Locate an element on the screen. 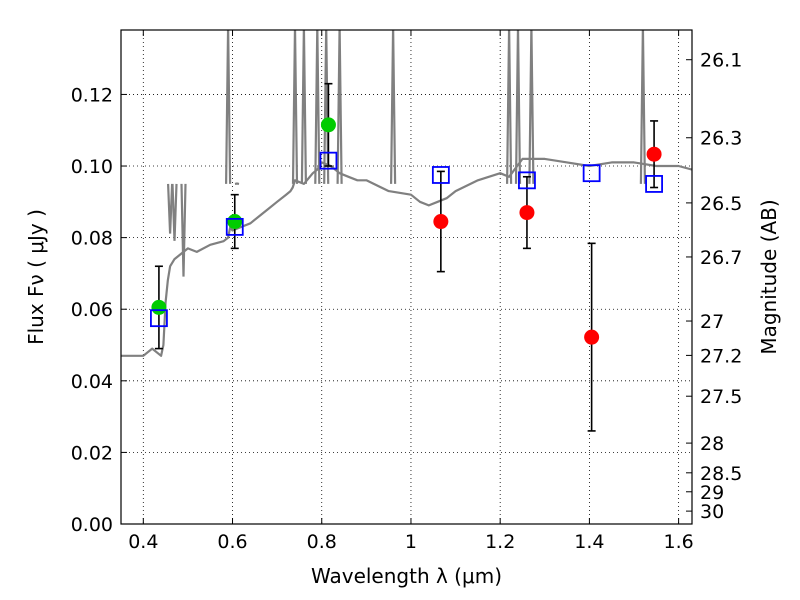  right-tick-label: 30 is located at coordinates (712, 512).